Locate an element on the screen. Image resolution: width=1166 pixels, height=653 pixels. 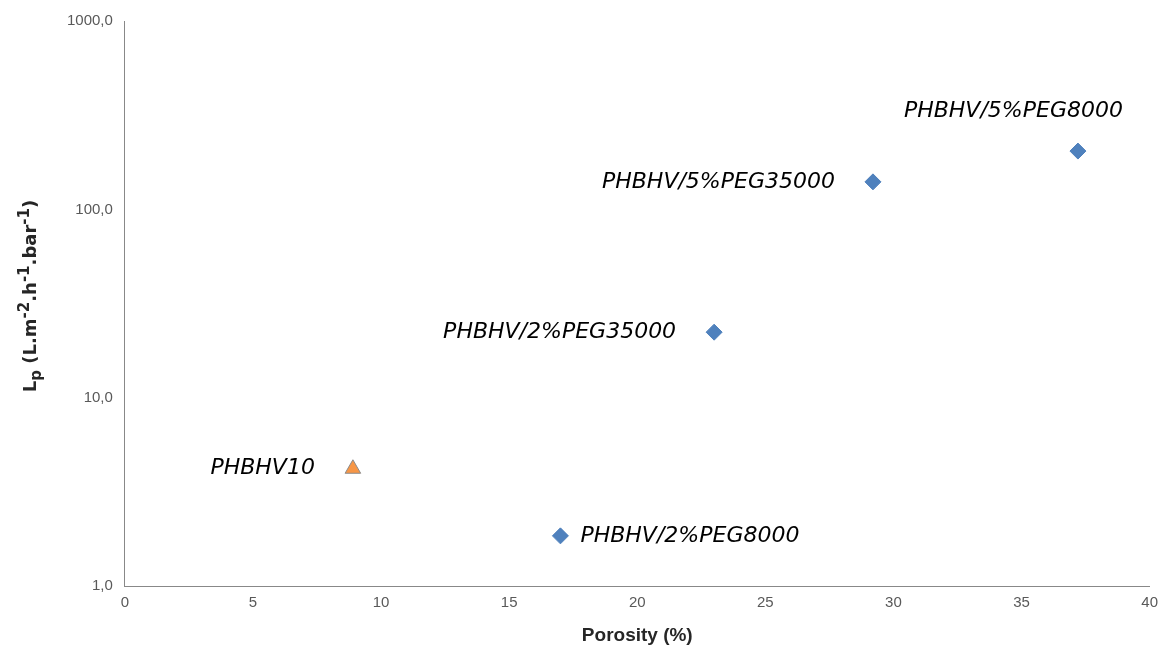
x-tick-label: 20 is located at coordinates (637, 602).